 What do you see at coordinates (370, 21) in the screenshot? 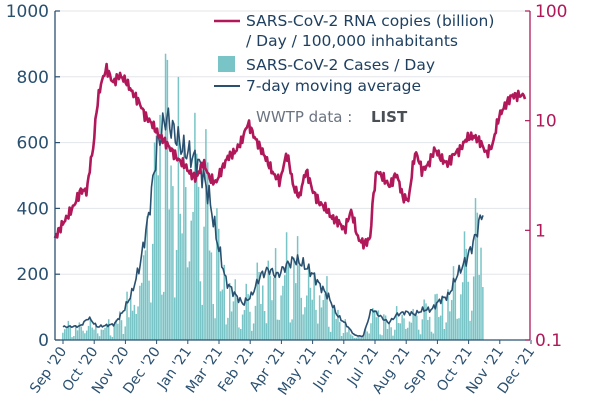
I see `legend-rna-label-line1: SARS-CoV-2 RNA copies (billion)` at bounding box center [370, 21].